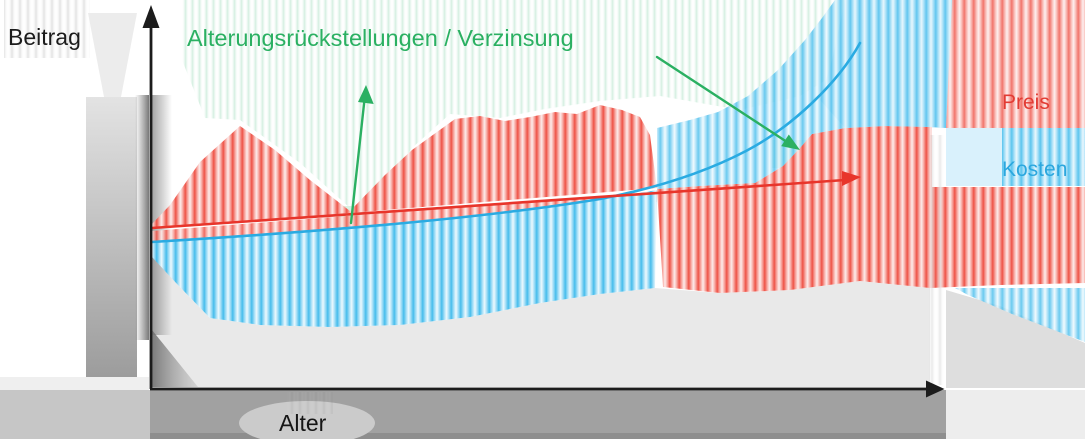 Image resolution: width=1085 pixels, height=439 pixels. I want to click on cost-band-crossing, so click(804, 94).